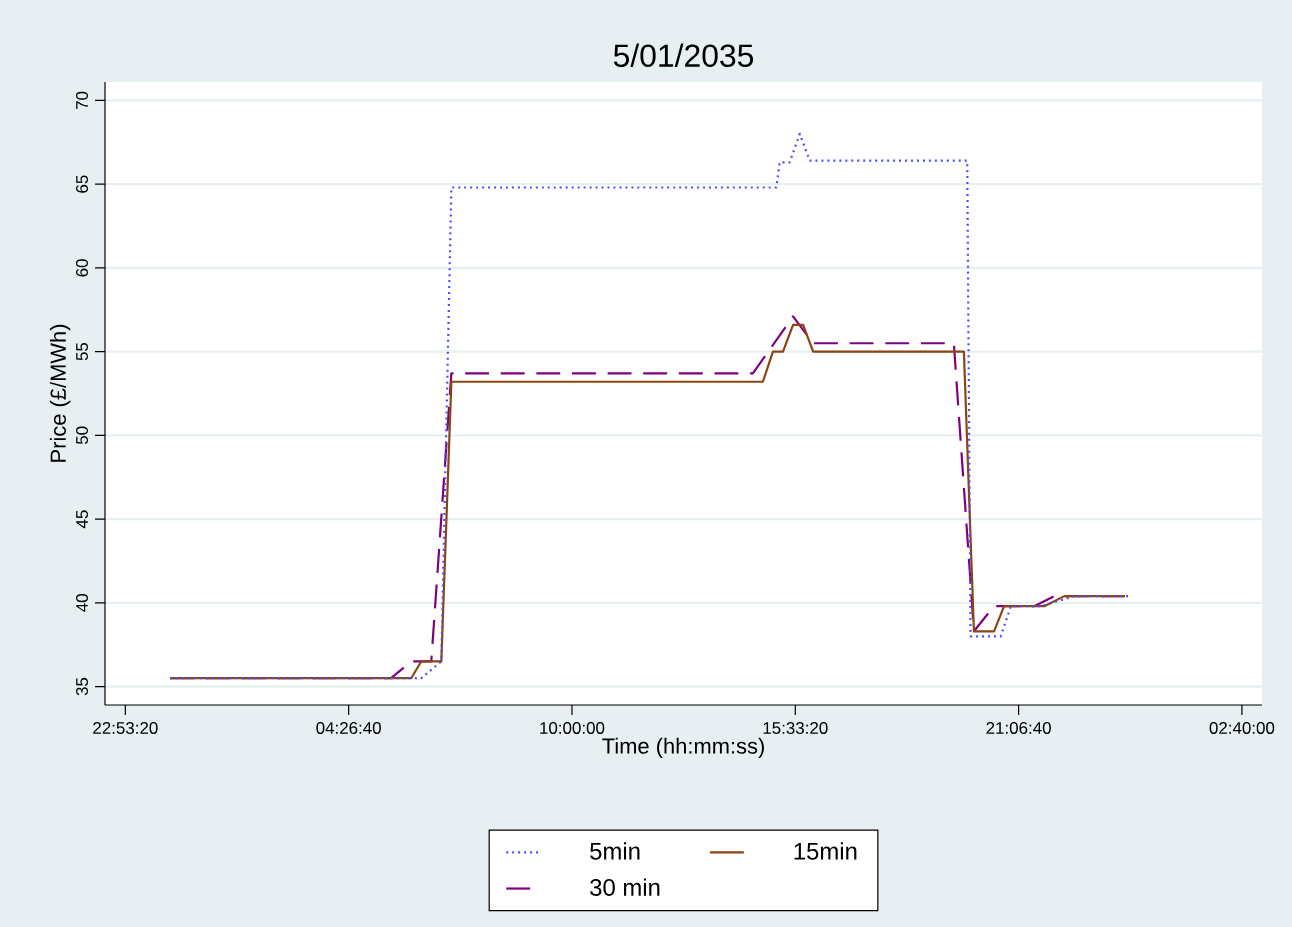 The width and height of the screenshot is (1292, 927). I want to click on y-tick-label: 45, so click(82, 519).